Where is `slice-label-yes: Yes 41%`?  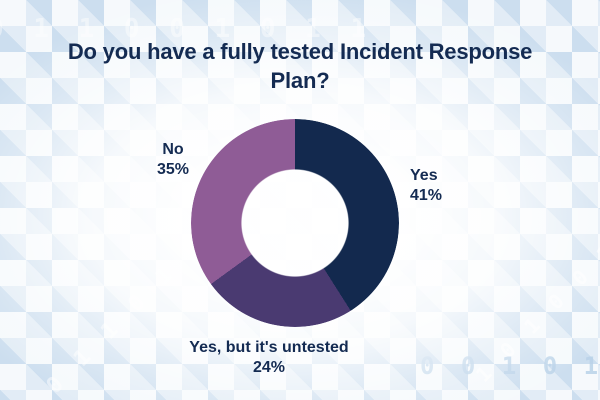
slice-label-yes: Yes 41% is located at coordinates (426, 186).